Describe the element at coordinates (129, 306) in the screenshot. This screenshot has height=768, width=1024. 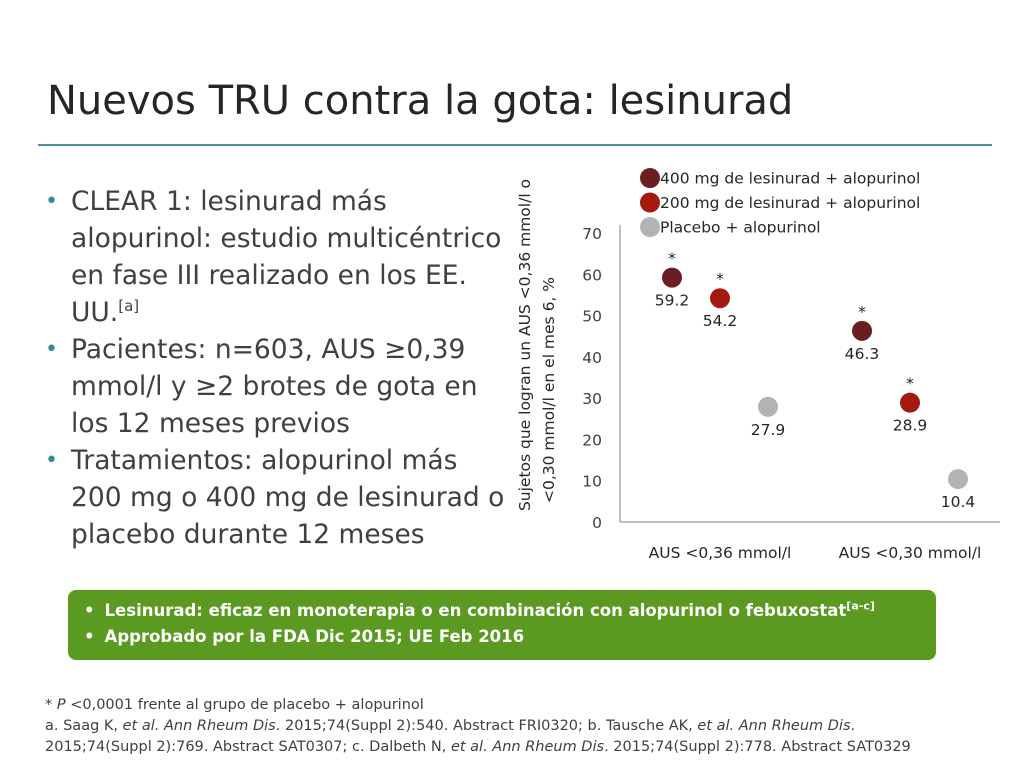
I see `bullet-ref: [a]` at that location.